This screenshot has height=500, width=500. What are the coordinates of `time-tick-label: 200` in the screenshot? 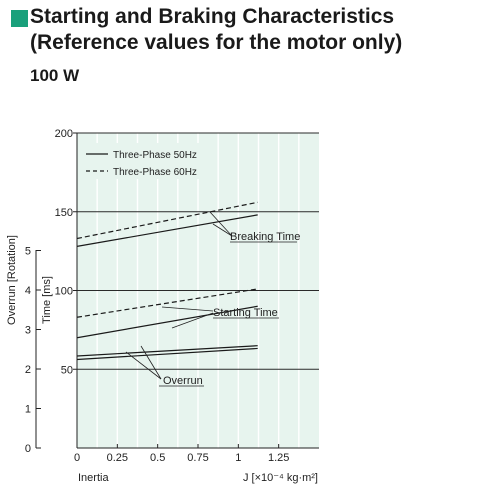 It's located at (64, 134).